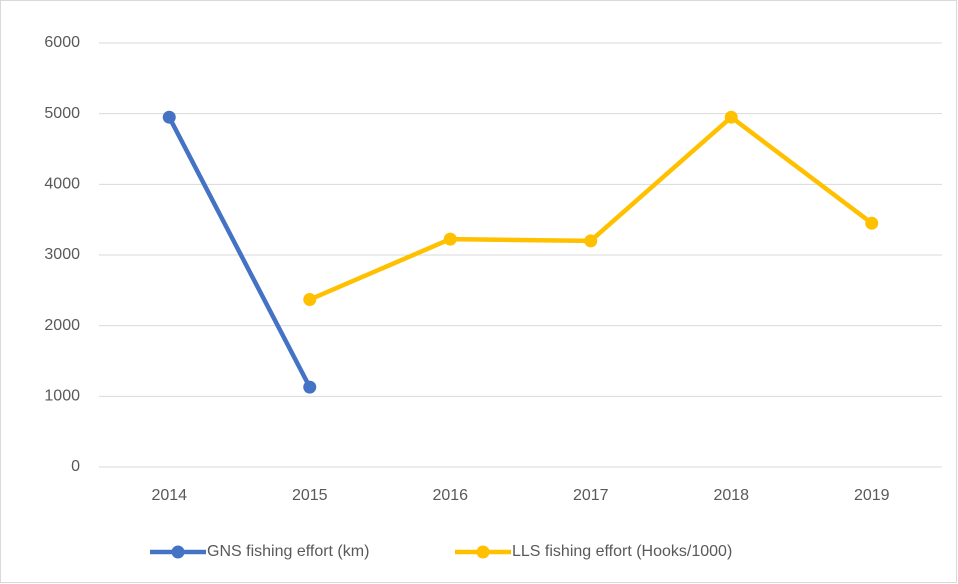 The height and width of the screenshot is (584, 958). I want to click on legend-label: GNS fishing effort (km), so click(288, 551).